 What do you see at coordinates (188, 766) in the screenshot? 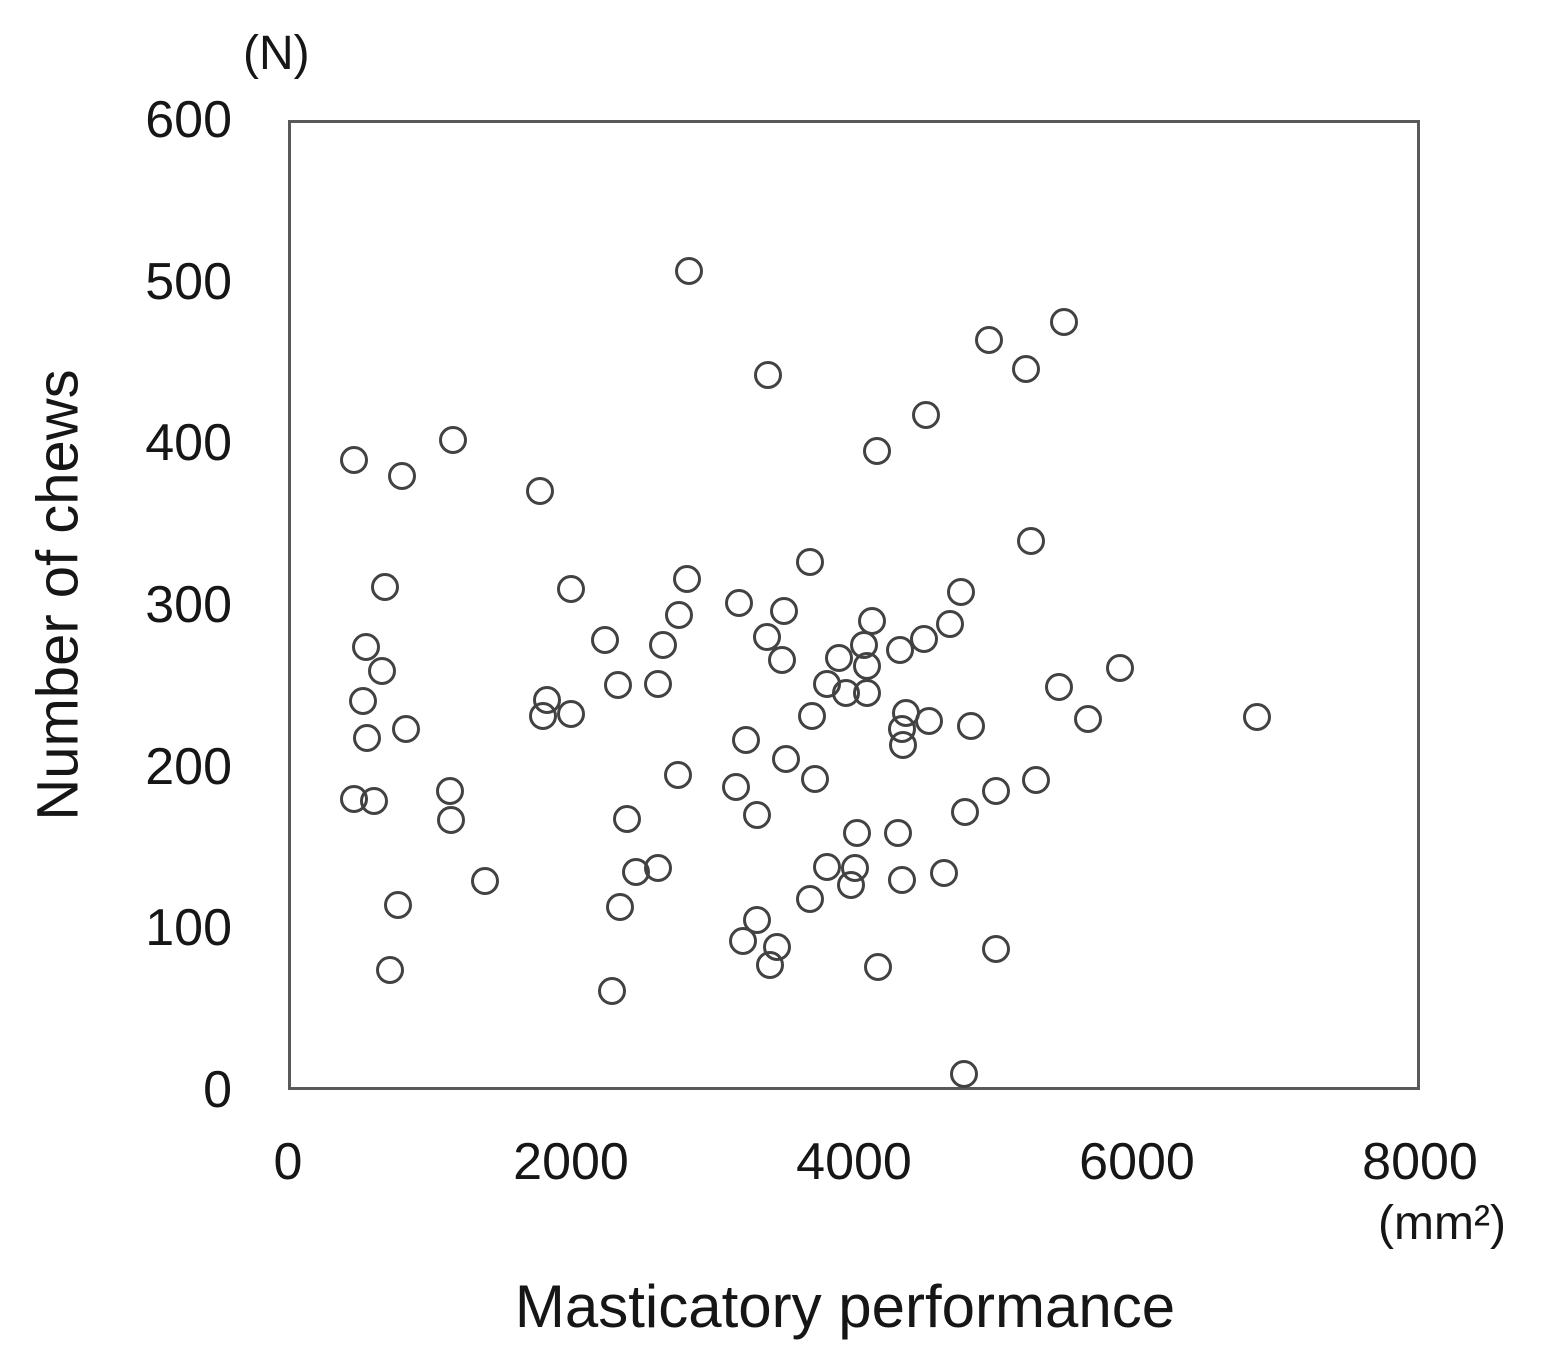
I see `y-tick-label: 200` at bounding box center [188, 766].